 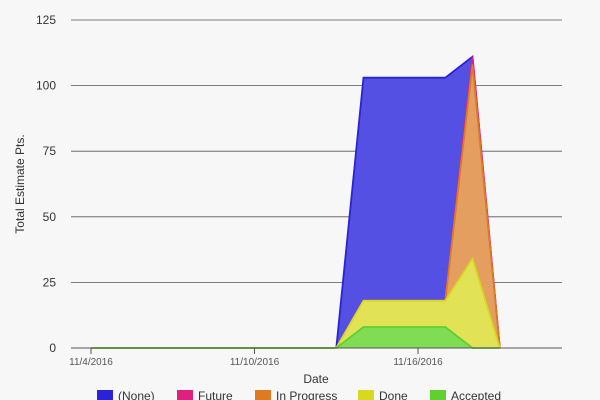 I want to click on y-tick-label: 0, so click(x=52, y=348).